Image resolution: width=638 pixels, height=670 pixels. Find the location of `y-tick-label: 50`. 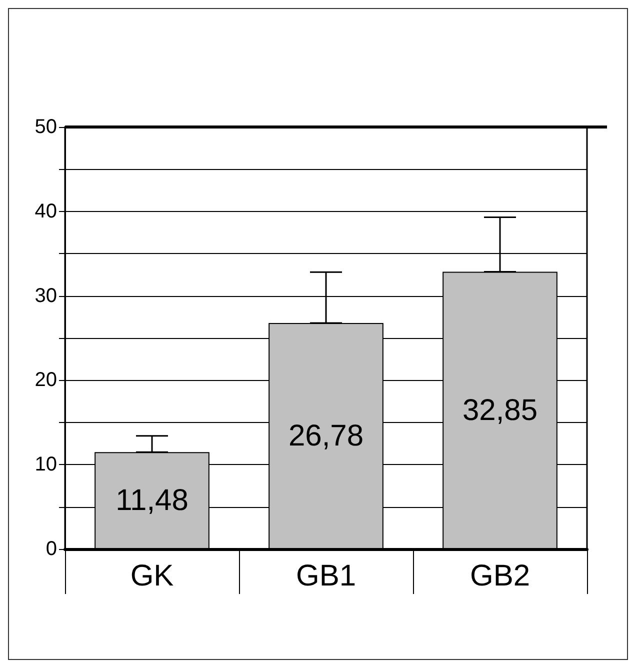

y-tick-label: 50 is located at coordinates (45, 127).